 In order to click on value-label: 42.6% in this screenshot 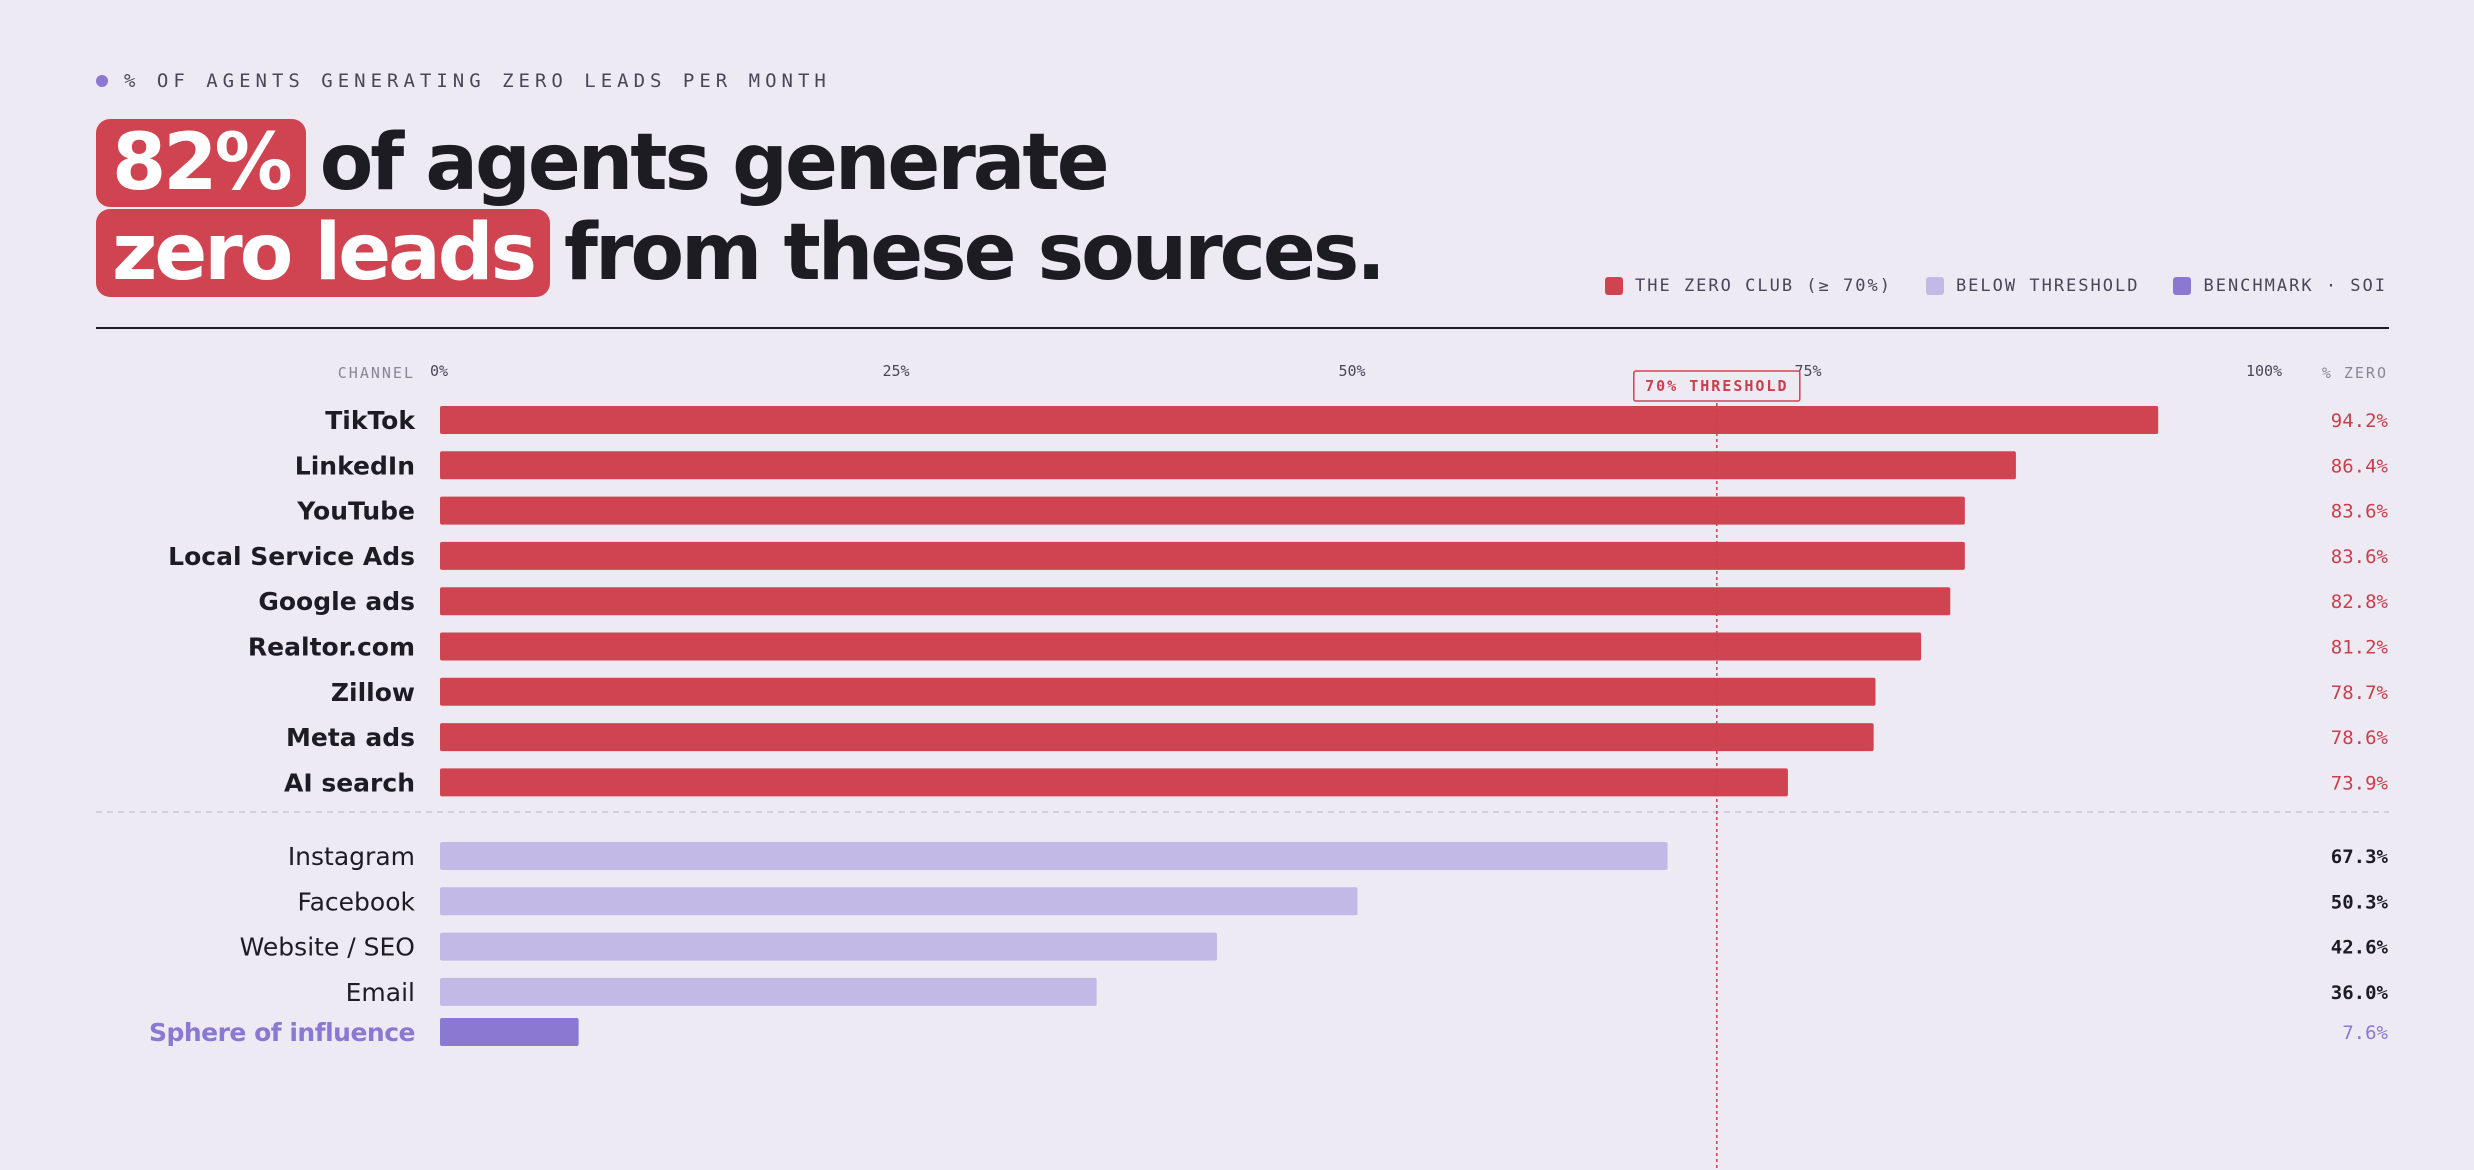, I will do `click(2360, 948)`.